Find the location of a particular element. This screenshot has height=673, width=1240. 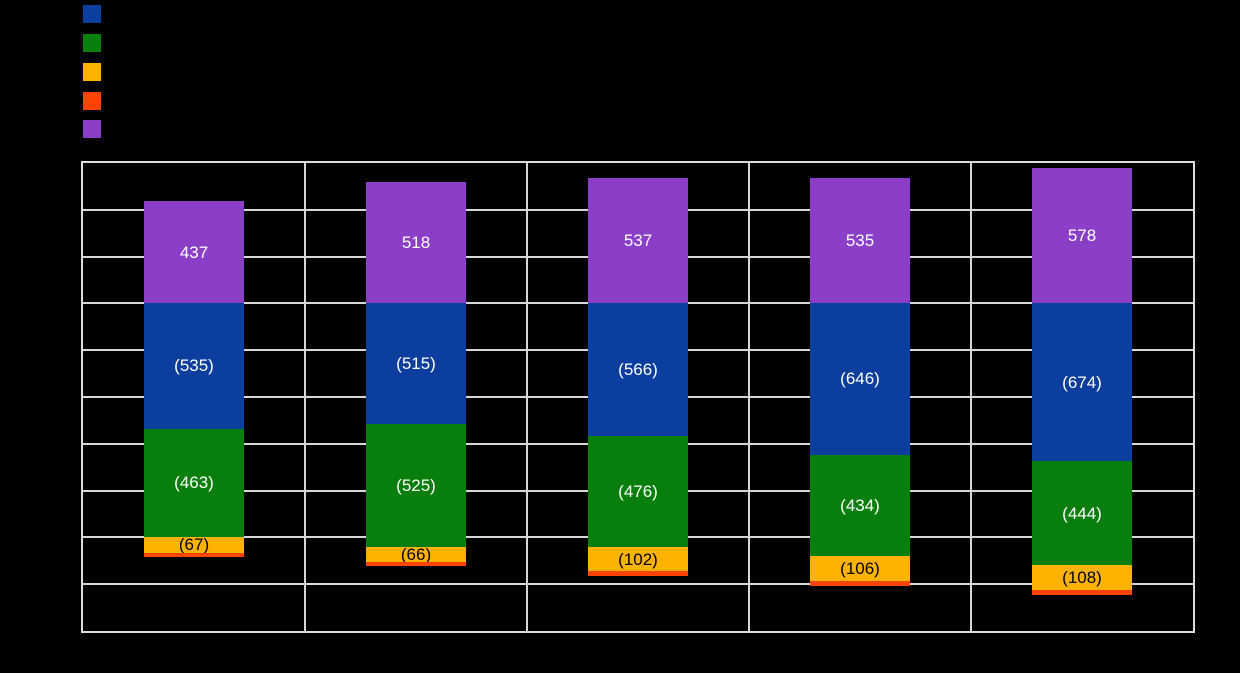

bar-segment-yellow: (108) is located at coordinates (1082, 578).